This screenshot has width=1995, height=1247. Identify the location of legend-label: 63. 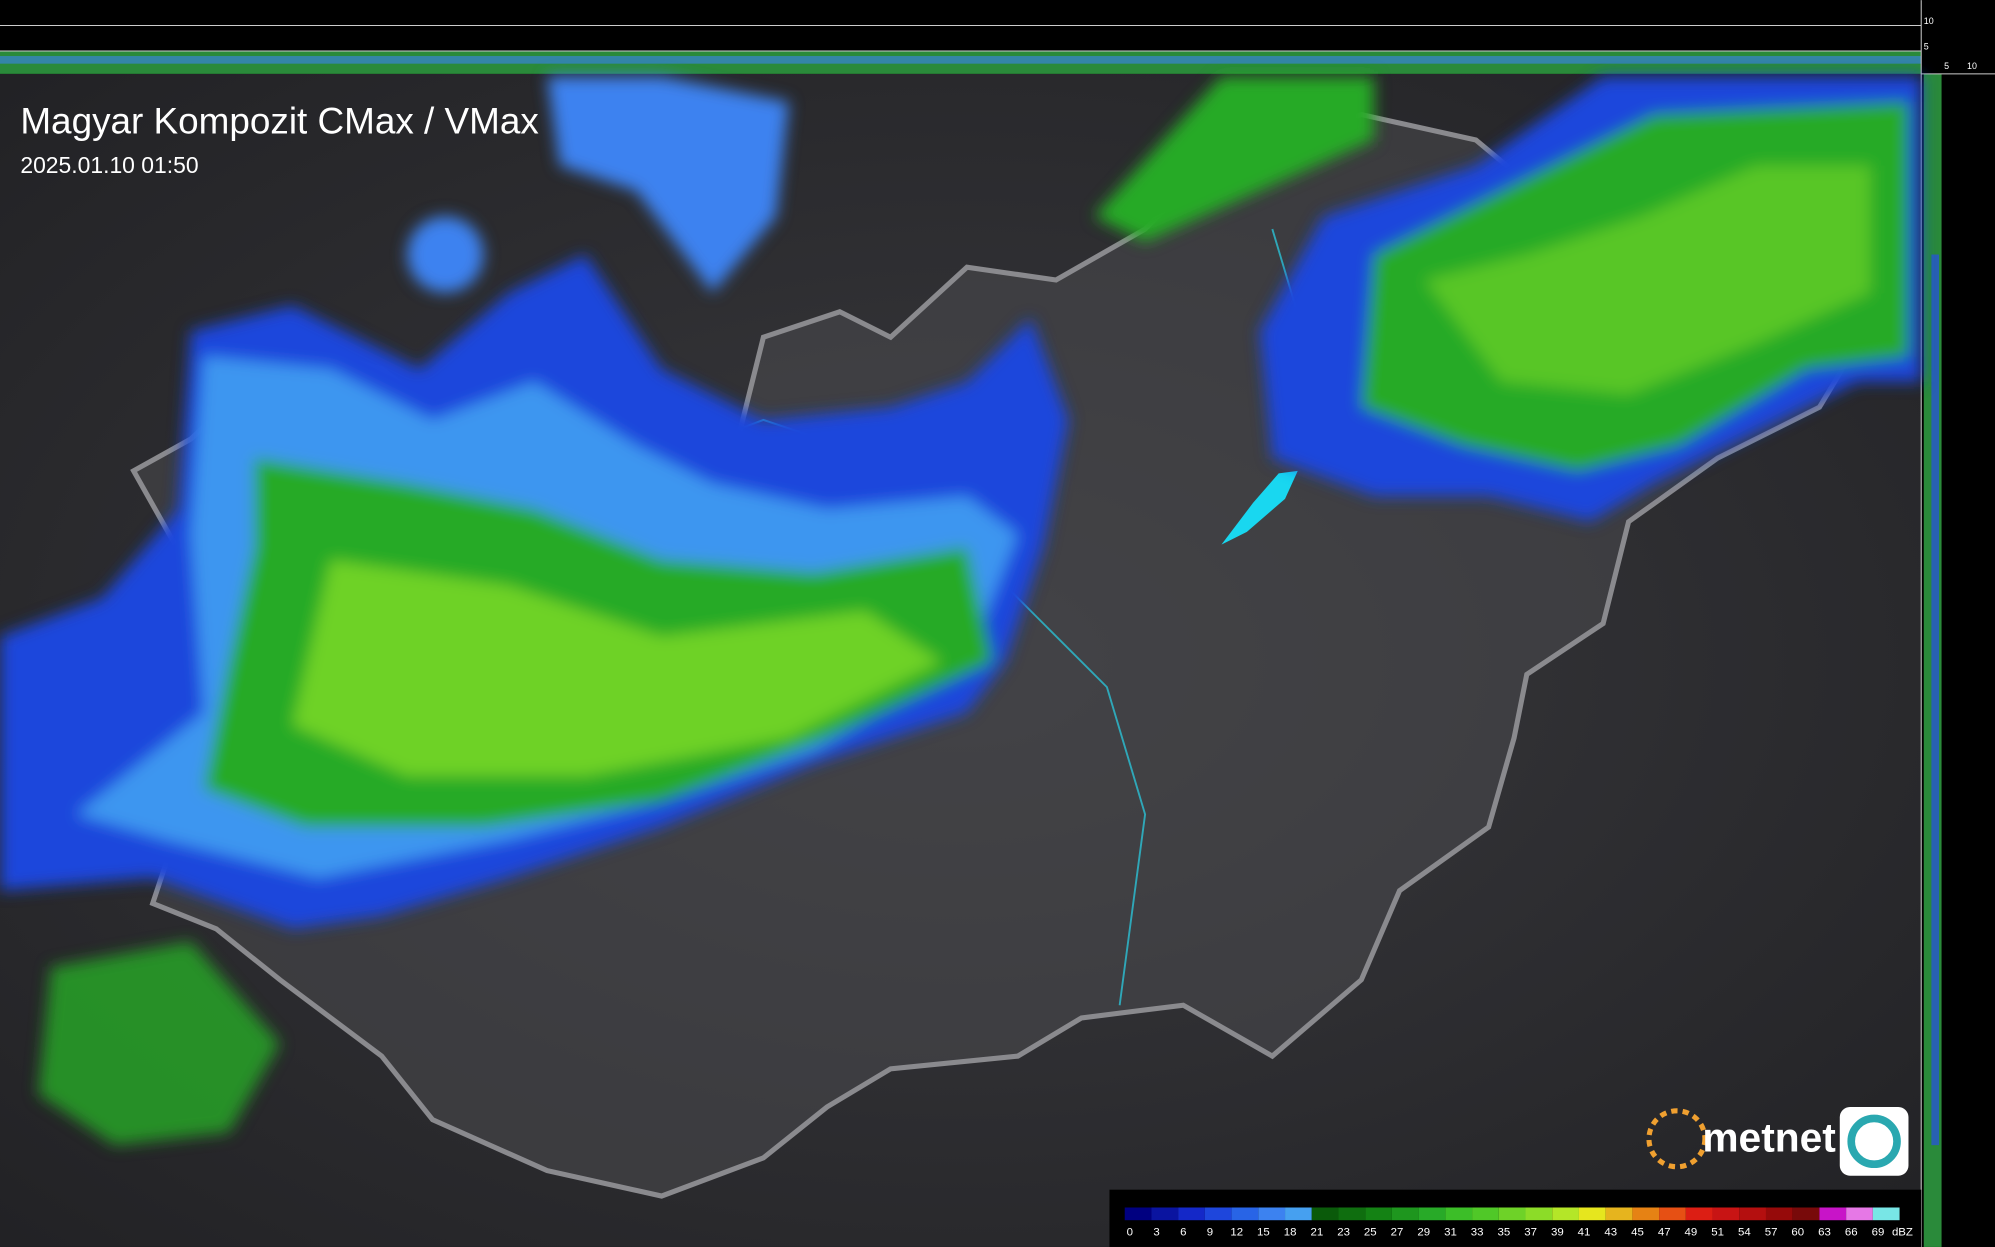
(1824, 1232).